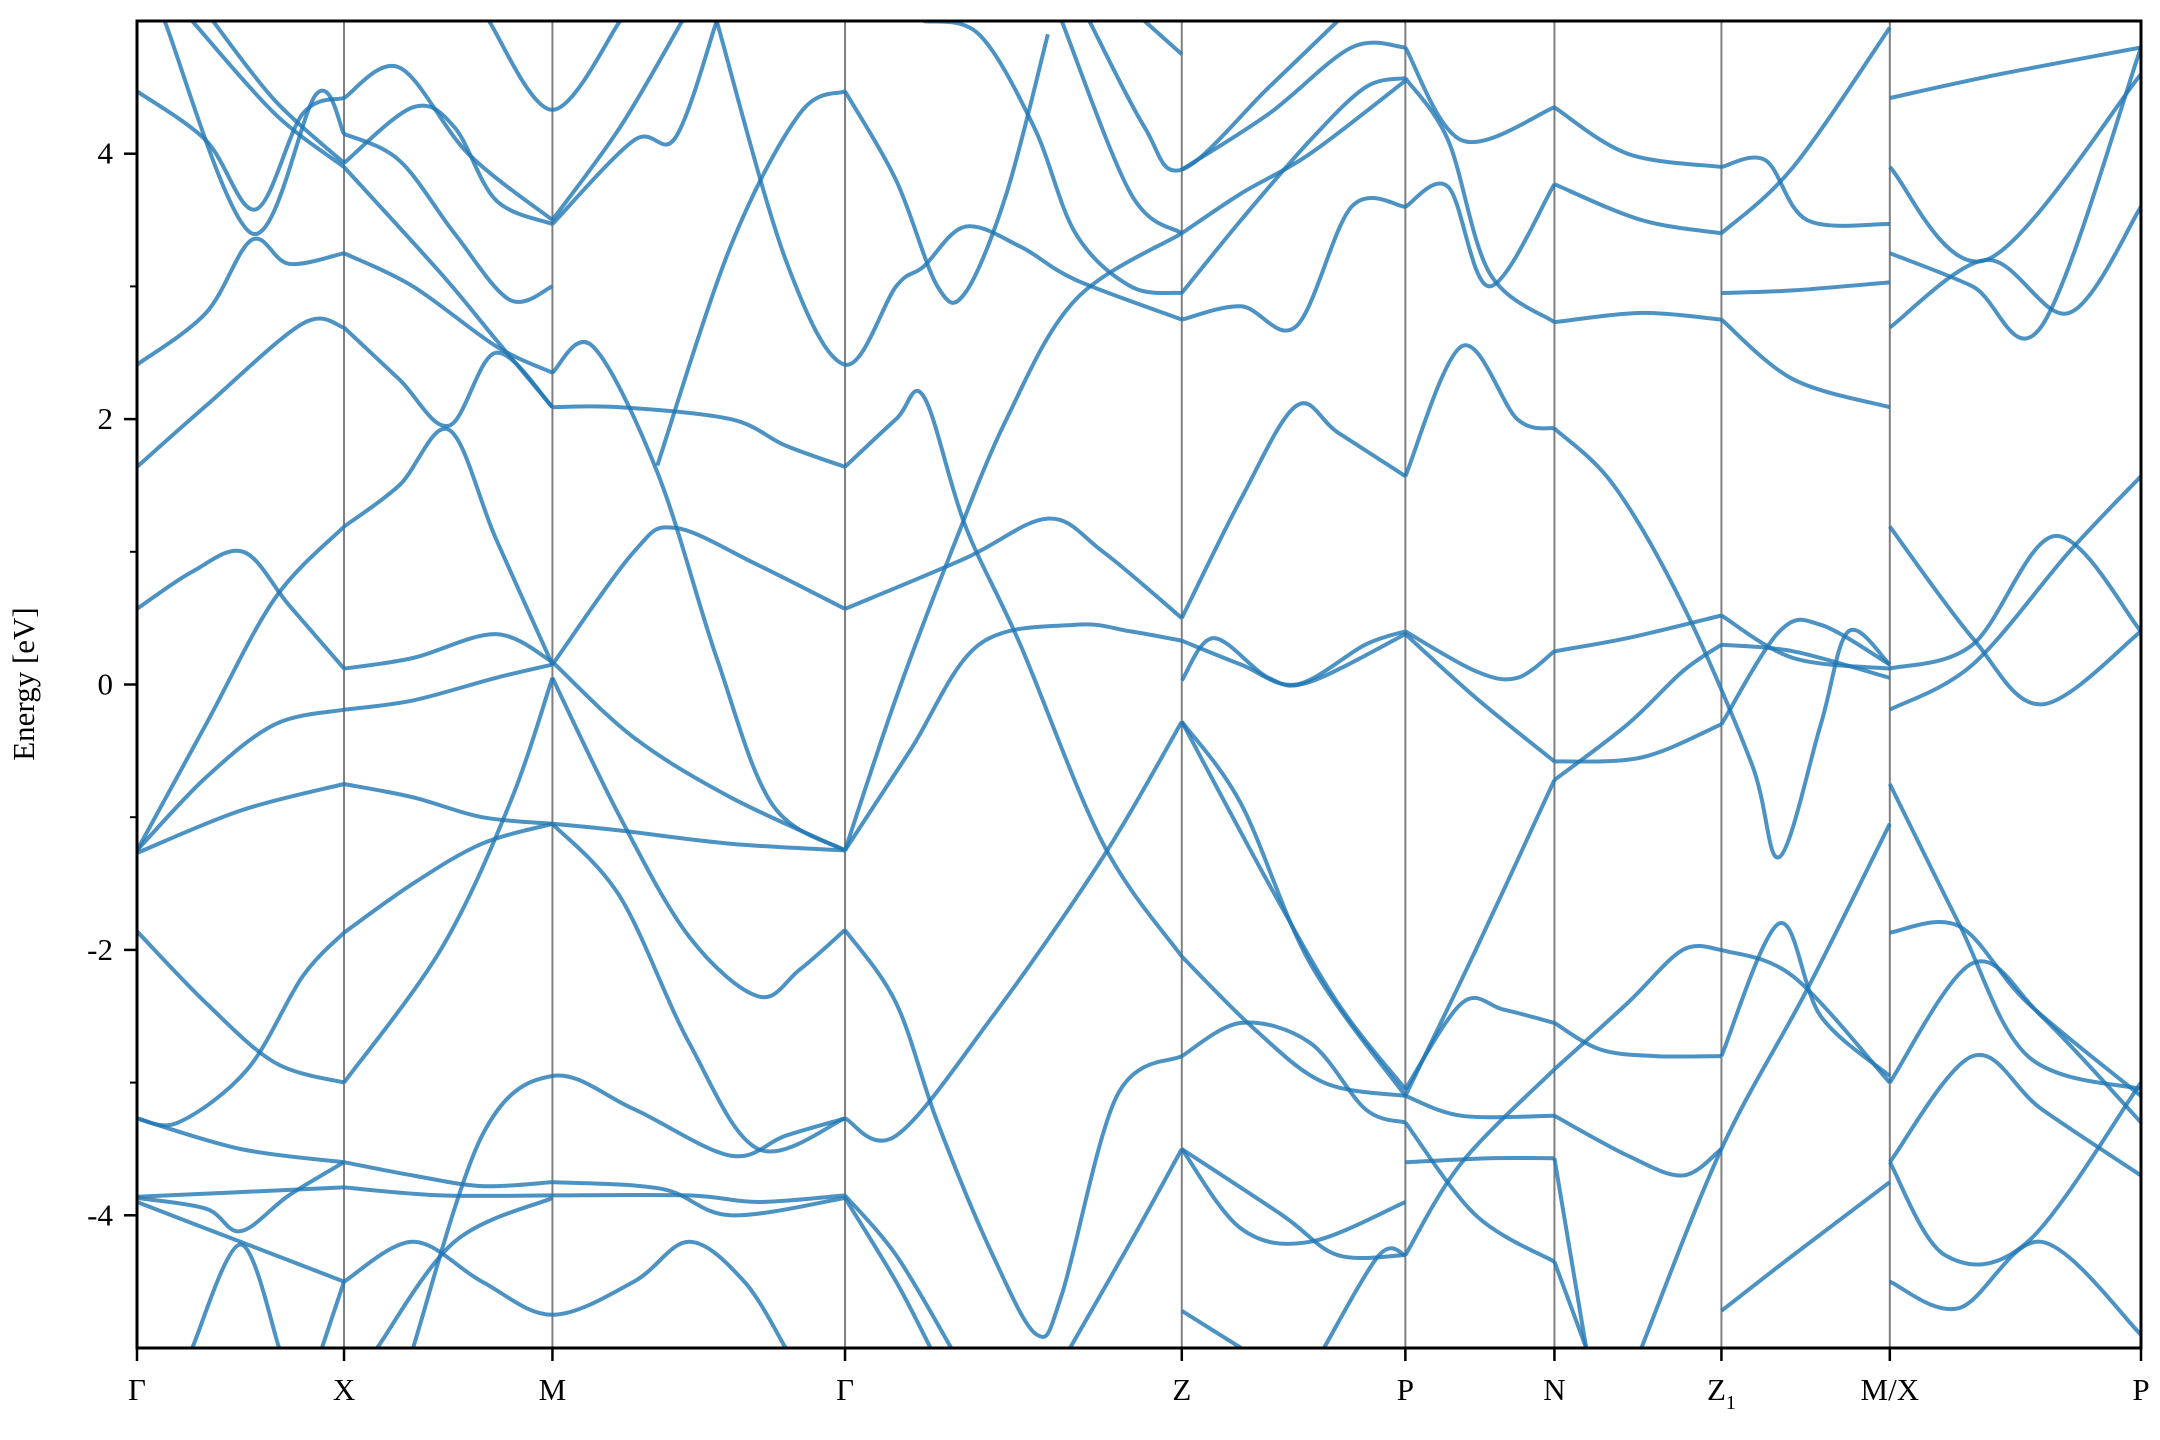 Image resolution: width=2160 pixels, height=1440 pixels. I want to click on y-tick-label: 0, so click(106, 684).